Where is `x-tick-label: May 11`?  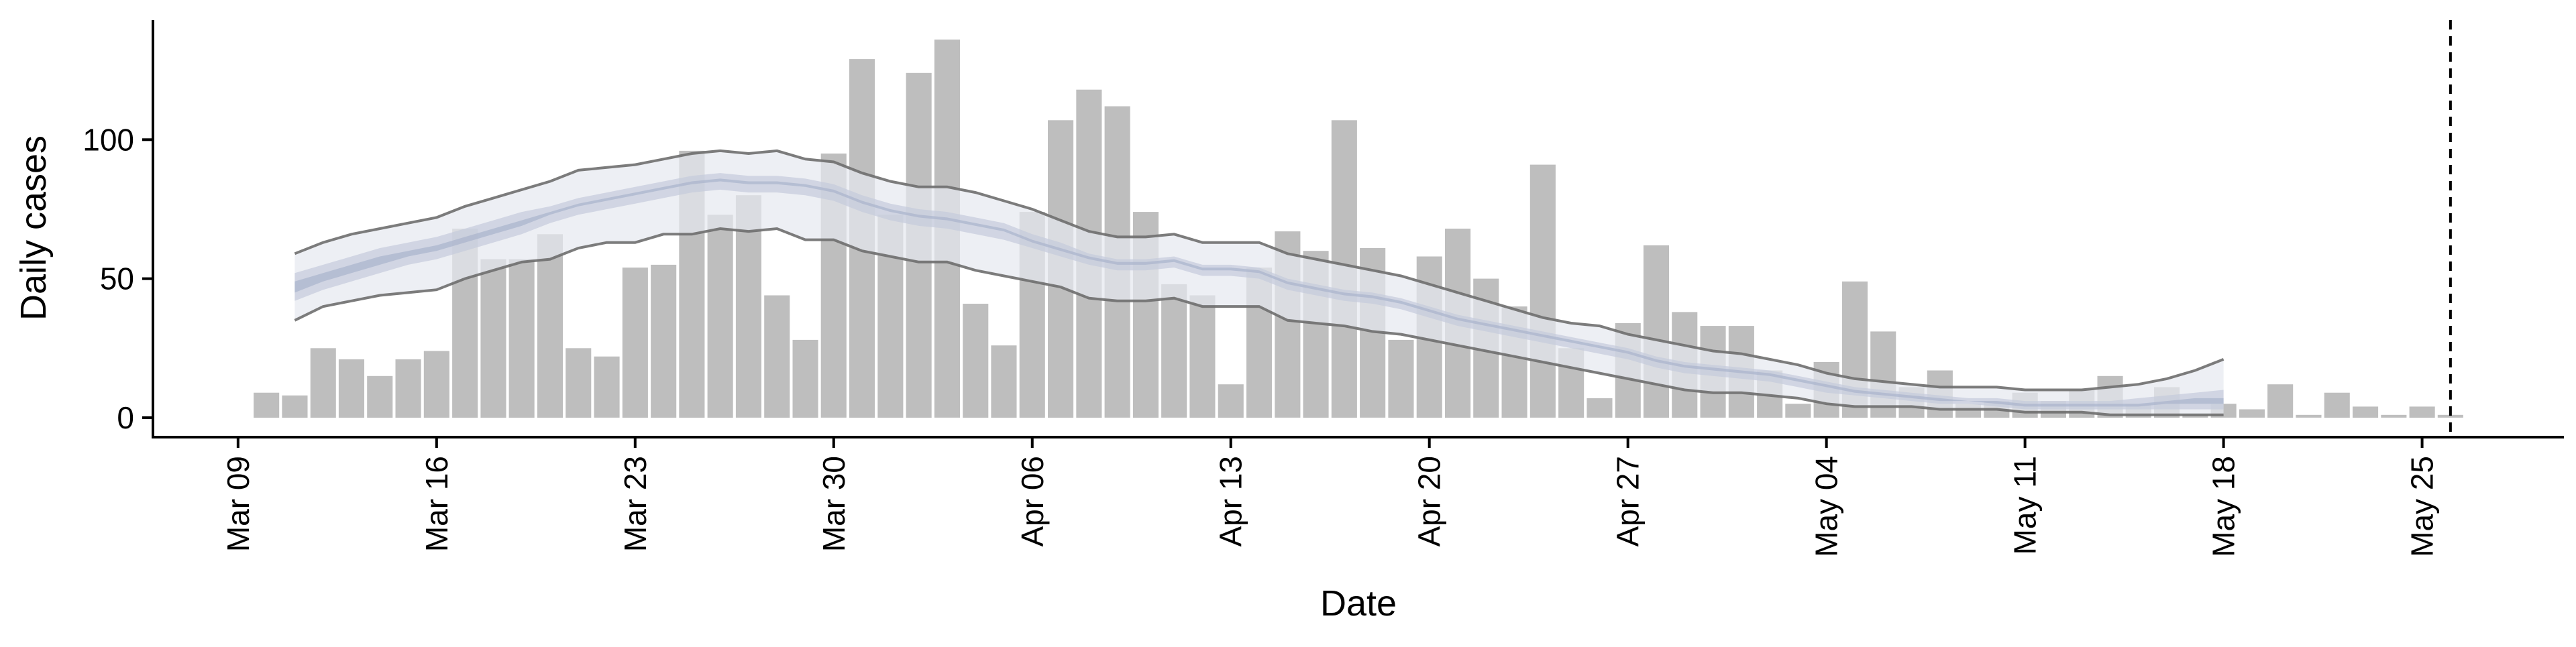 x-tick-label: May 11 is located at coordinates (2025, 505).